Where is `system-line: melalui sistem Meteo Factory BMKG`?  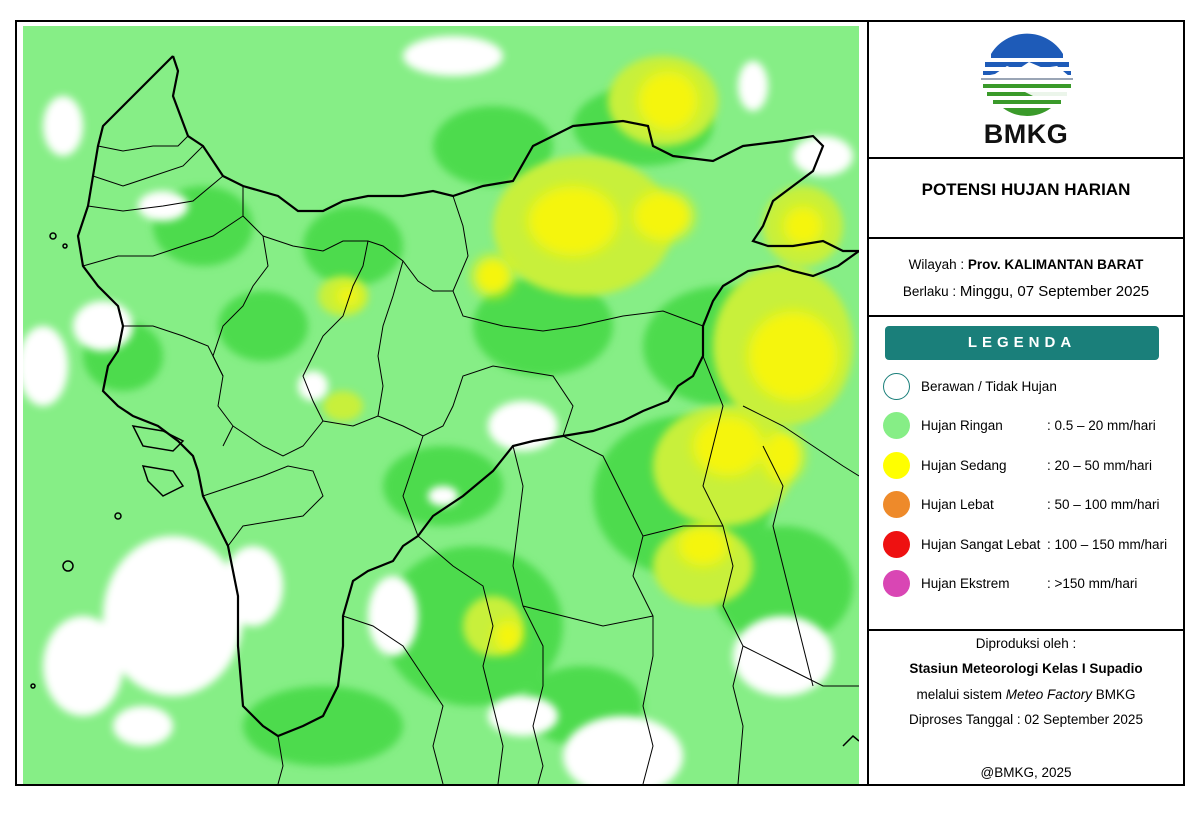 system-line: melalui sistem Meteo Factory BMKG is located at coordinates (1026, 694).